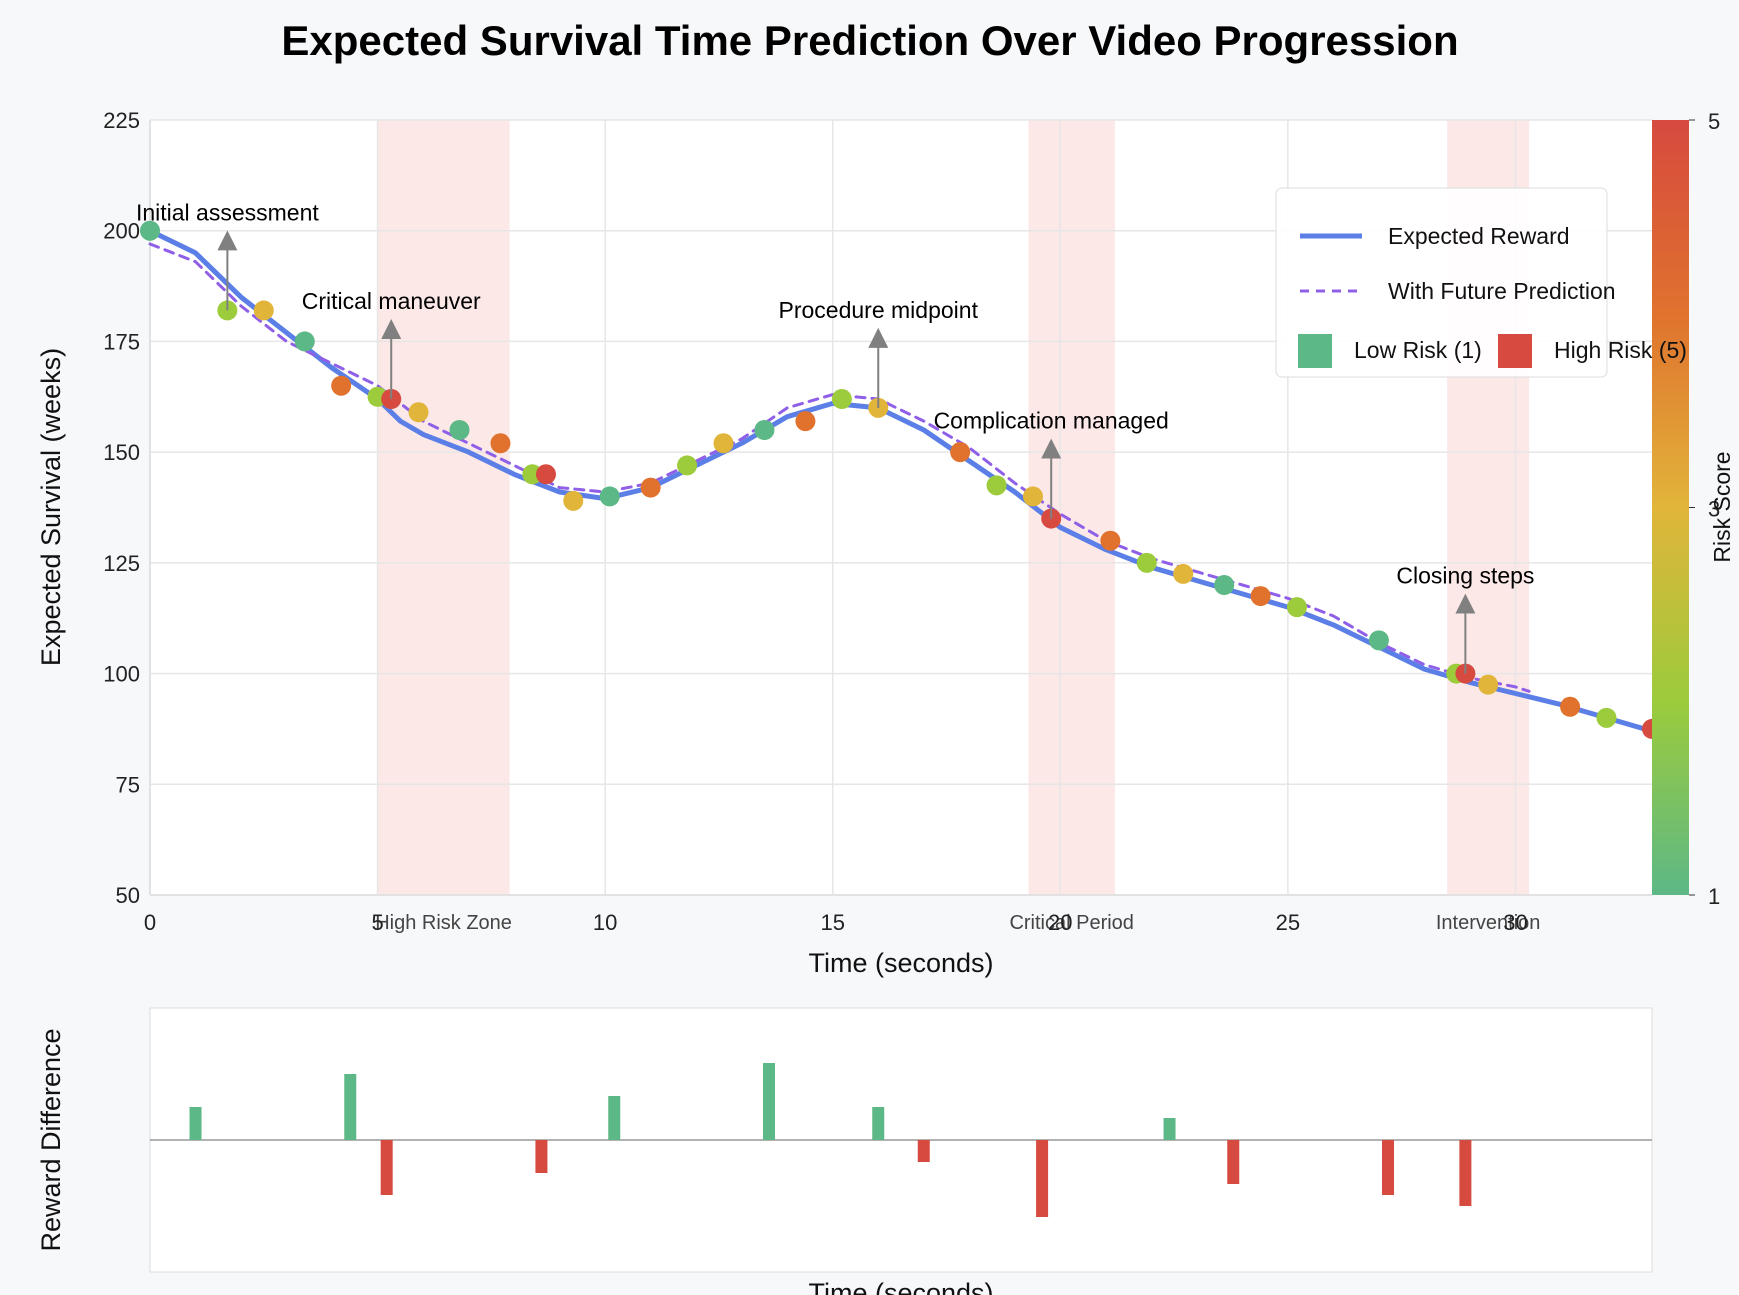 This screenshot has height=1295, width=1739. I want to click on legend-high-risk-label: High Risk (5), so click(1620, 350).